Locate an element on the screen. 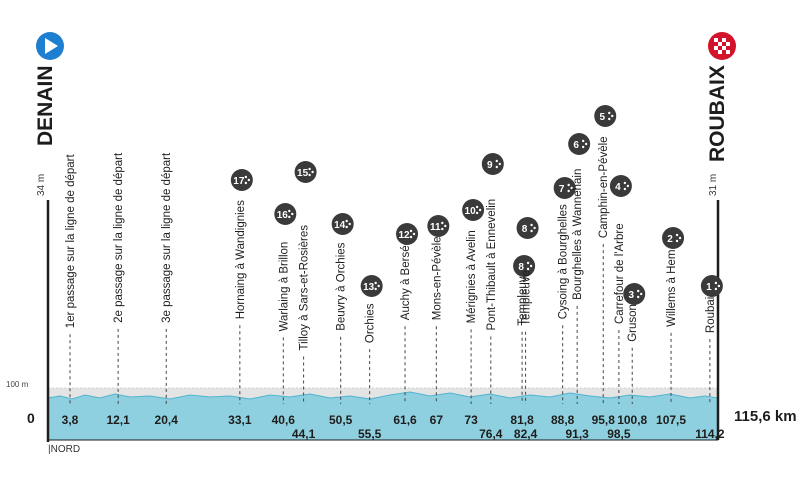  region-label: |NORD is located at coordinates (64, 449).